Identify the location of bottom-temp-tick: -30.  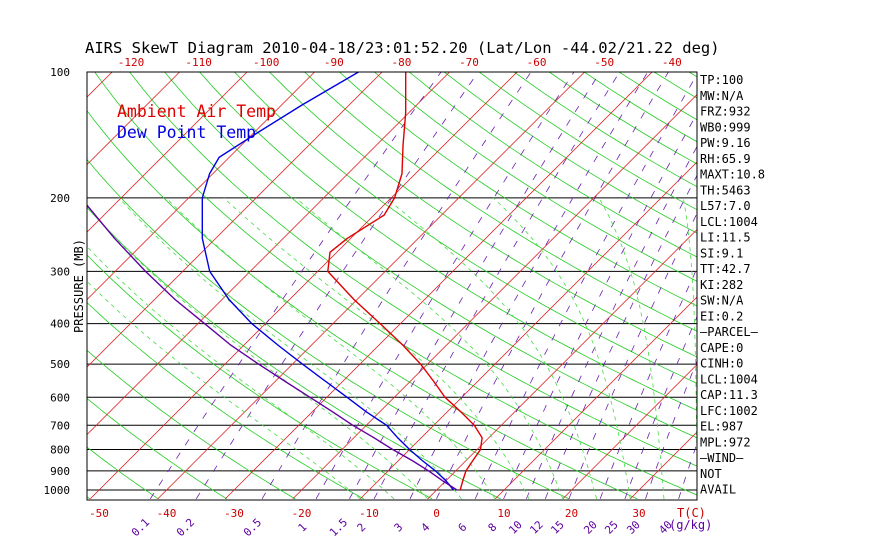
(234, 513).